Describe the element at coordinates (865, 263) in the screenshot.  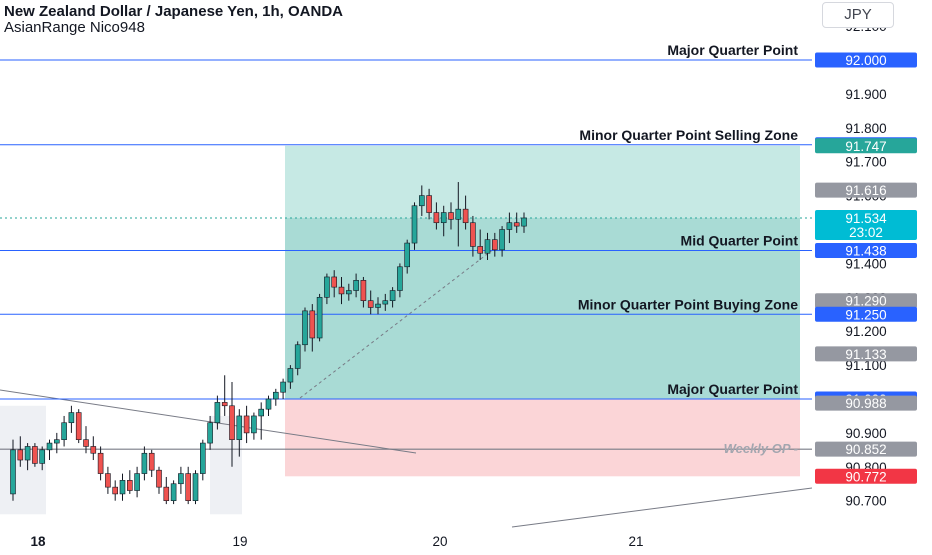
I see `price-tick-label: 91.400` at that location.